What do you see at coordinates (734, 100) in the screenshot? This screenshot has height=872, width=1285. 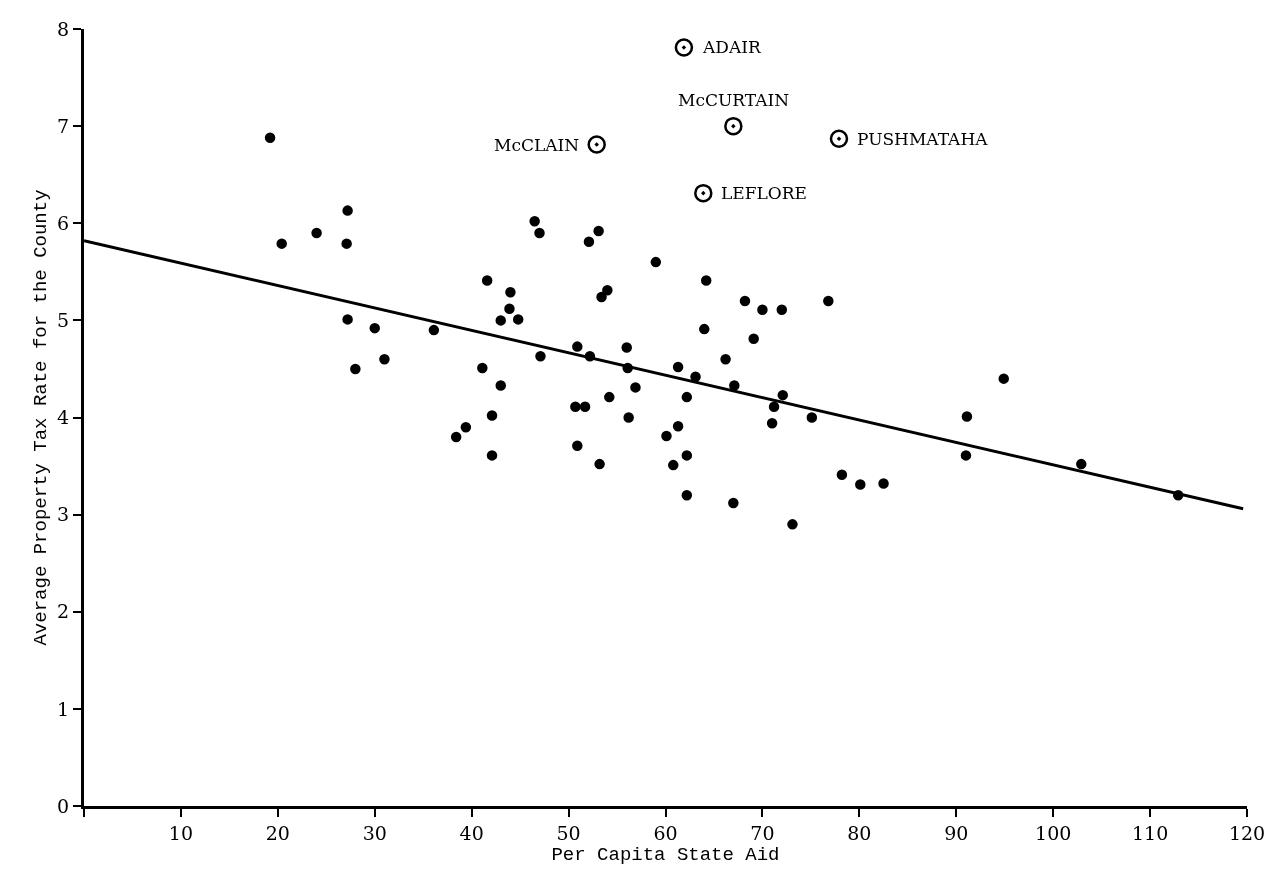 I see `annotation: McCURTAIN` at bounding box center [734, 100].